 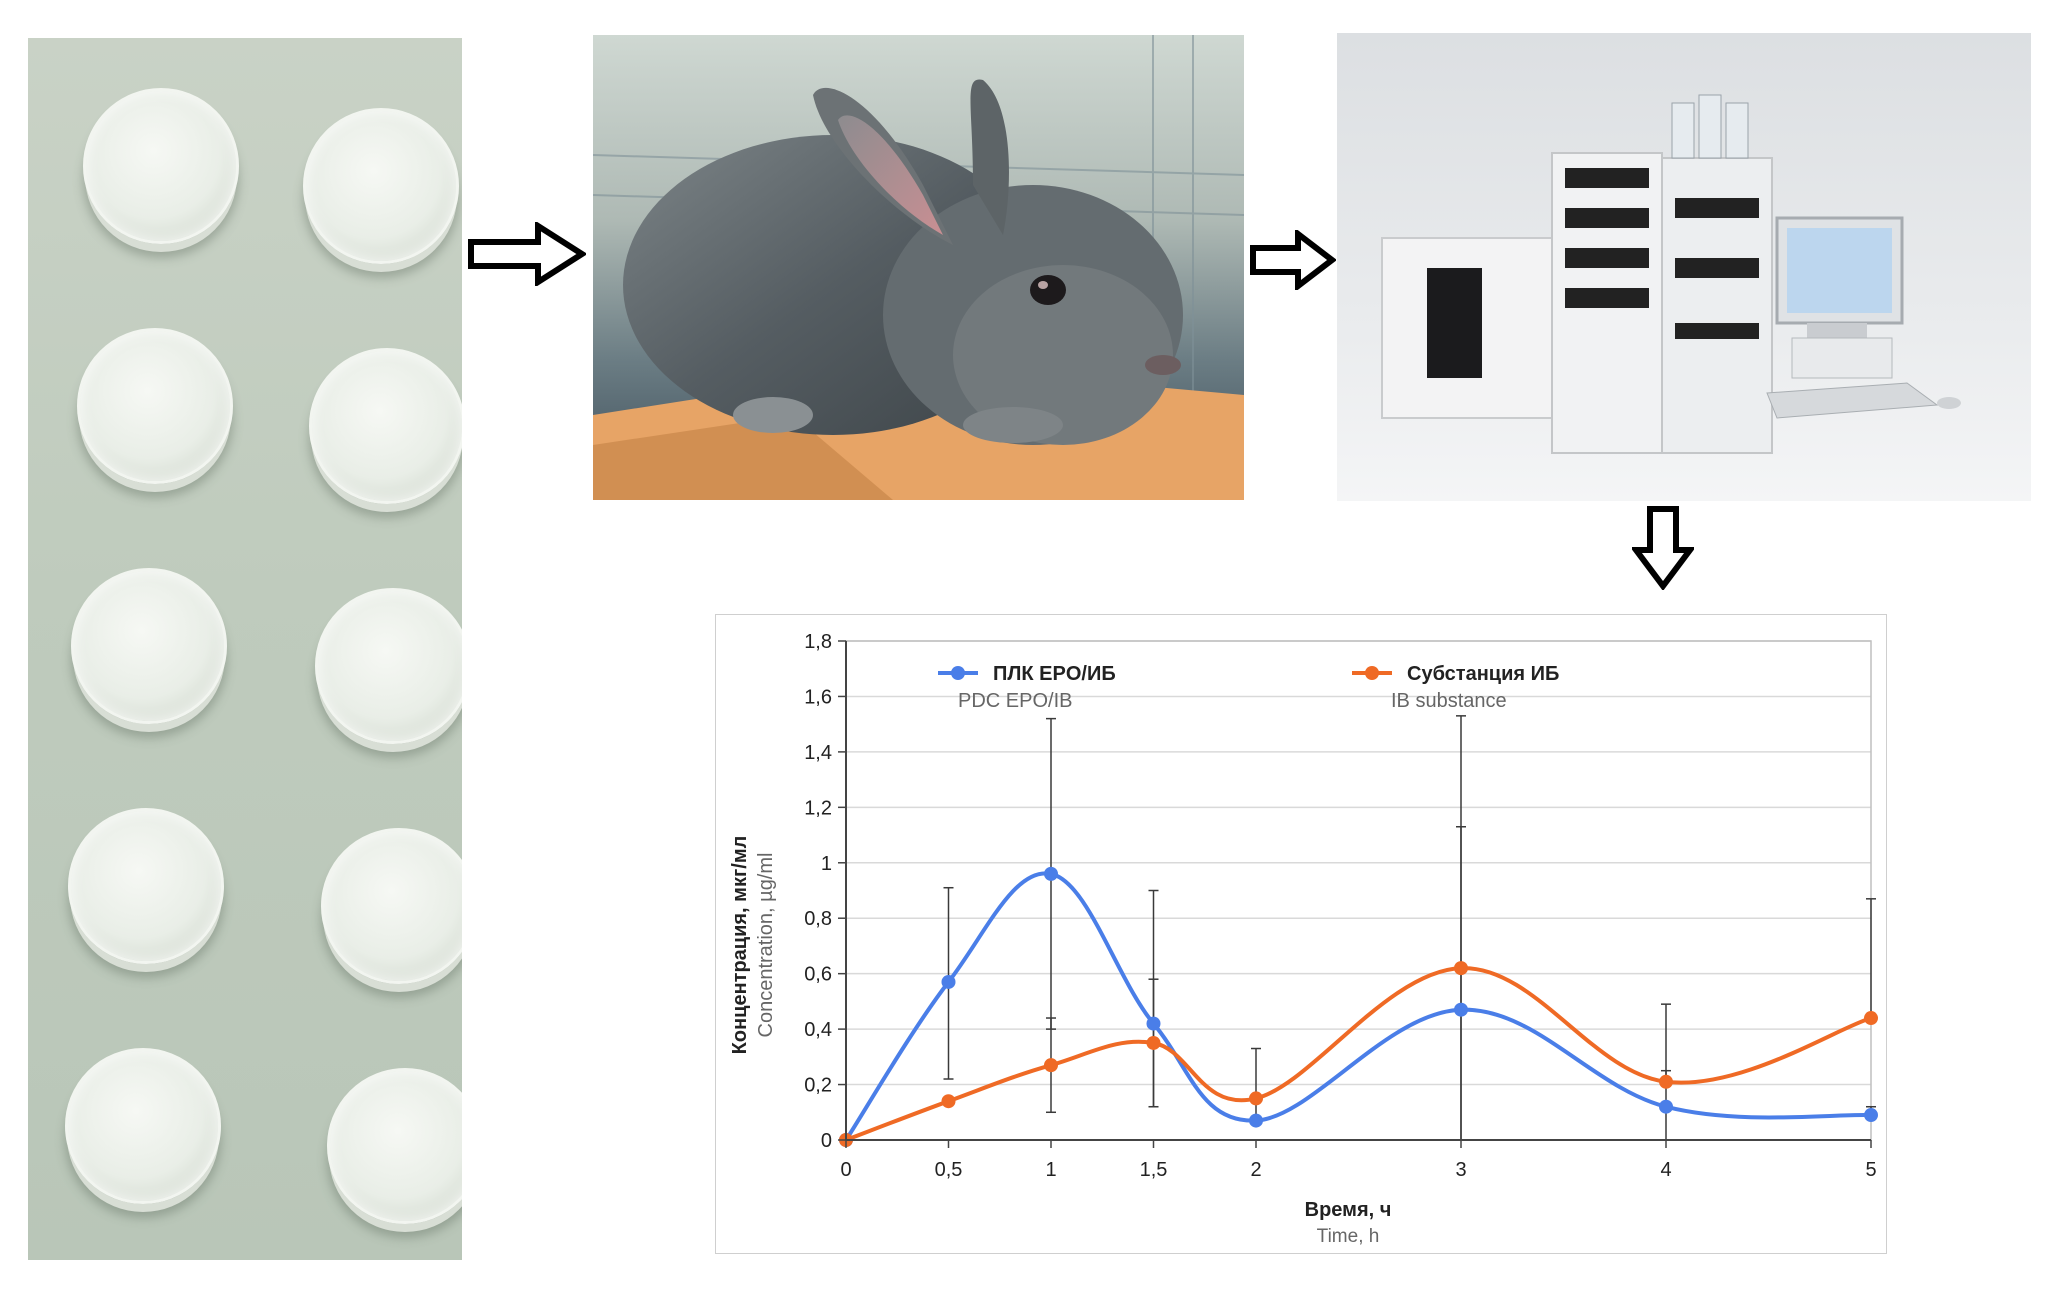 I want to click on hplc-system-photo, so click(x=1684, y=267).